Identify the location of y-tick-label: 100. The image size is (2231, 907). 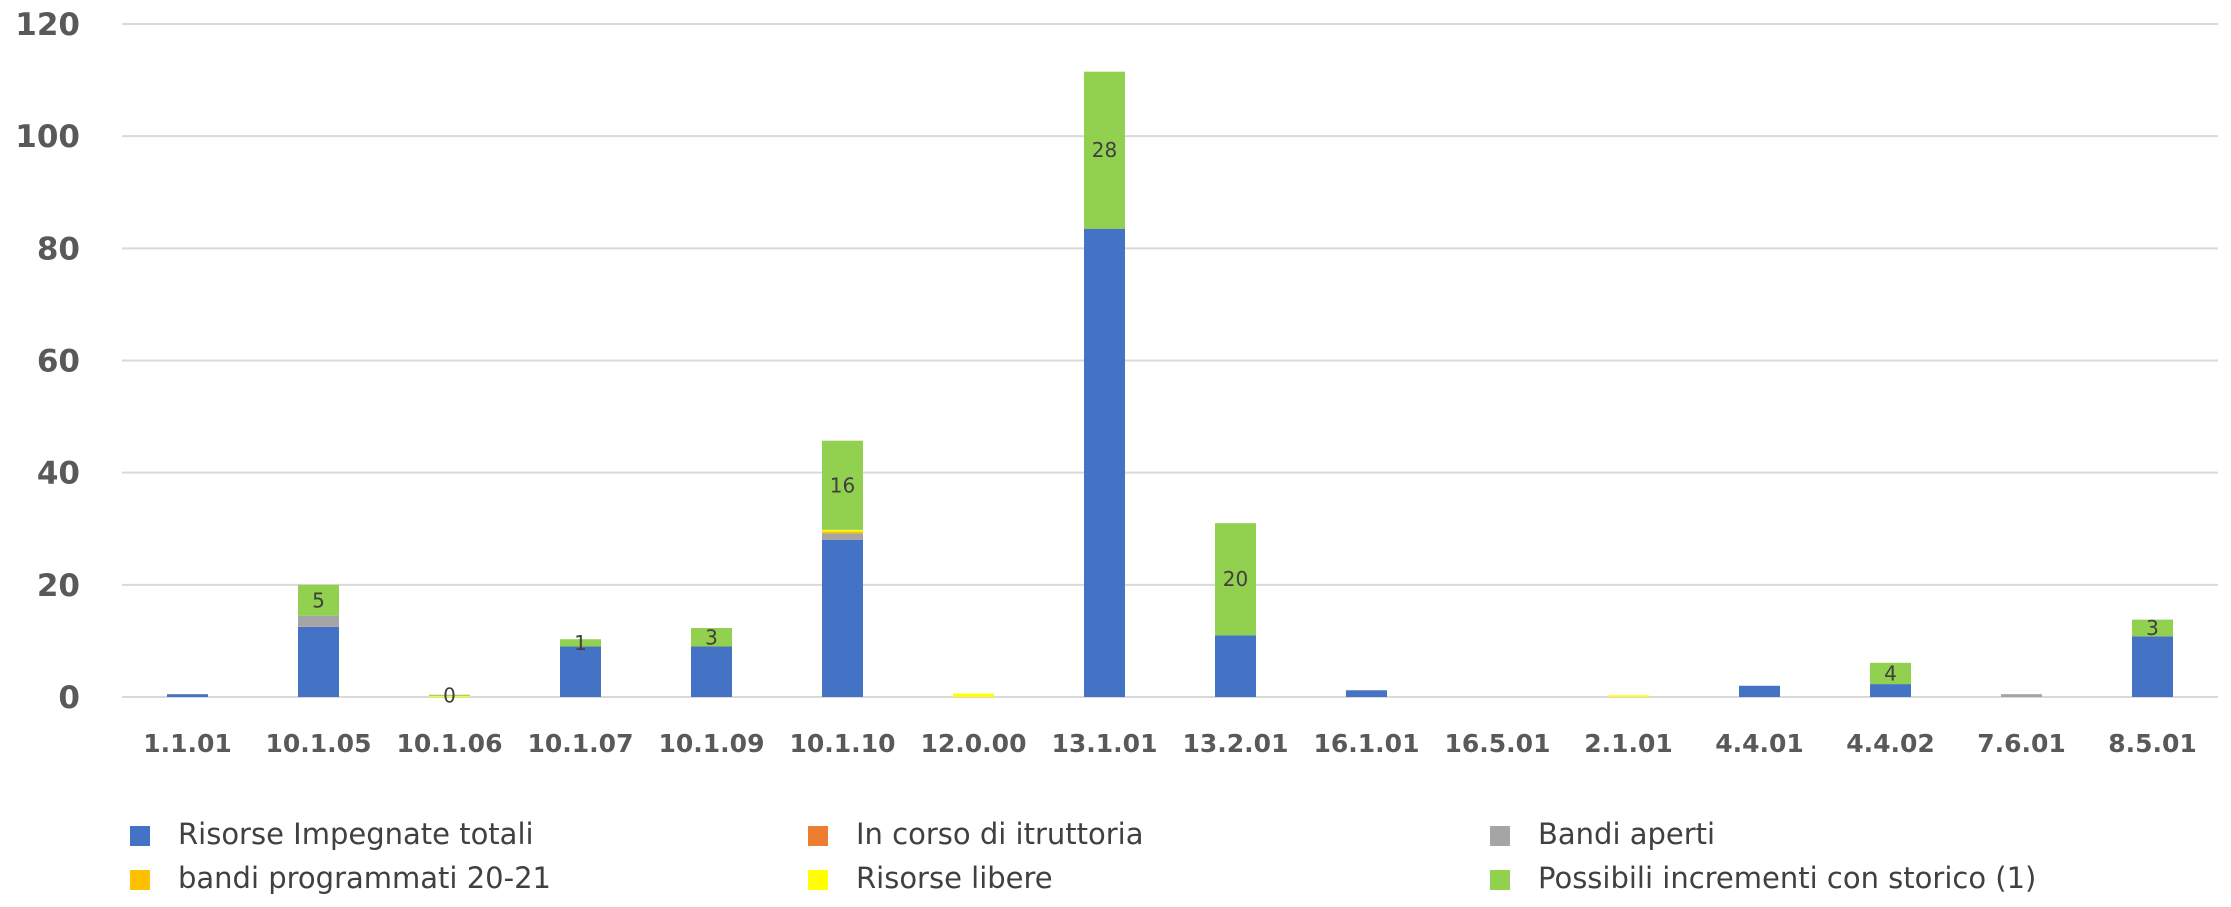
(47, 137).